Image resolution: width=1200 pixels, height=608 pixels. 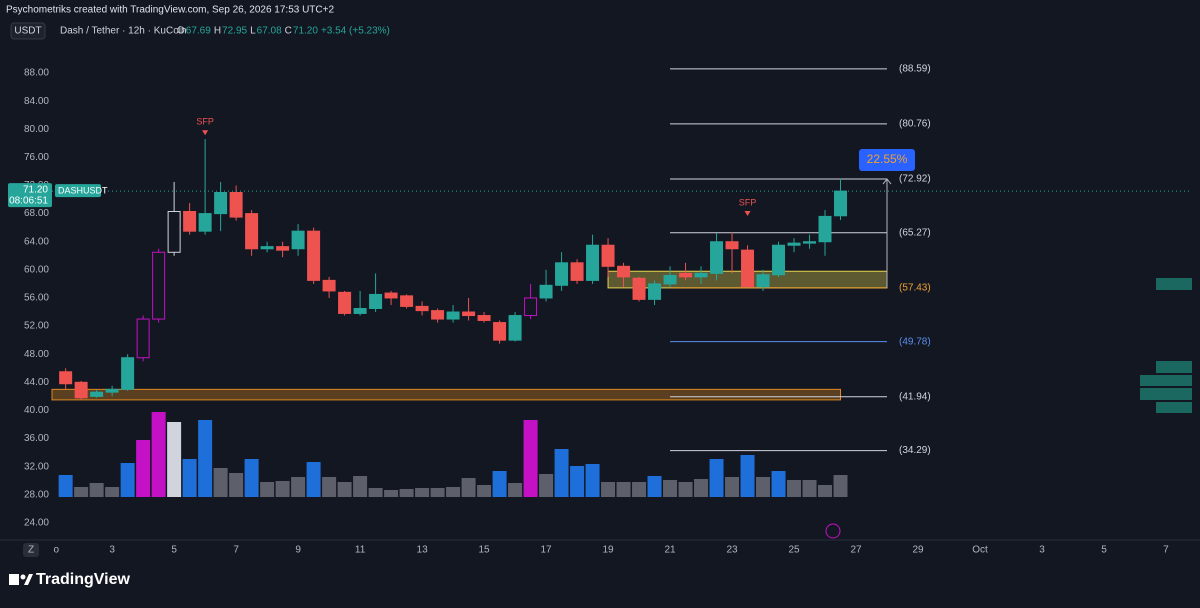 I want to click on measure-arrow, so click(x=887, y=181).